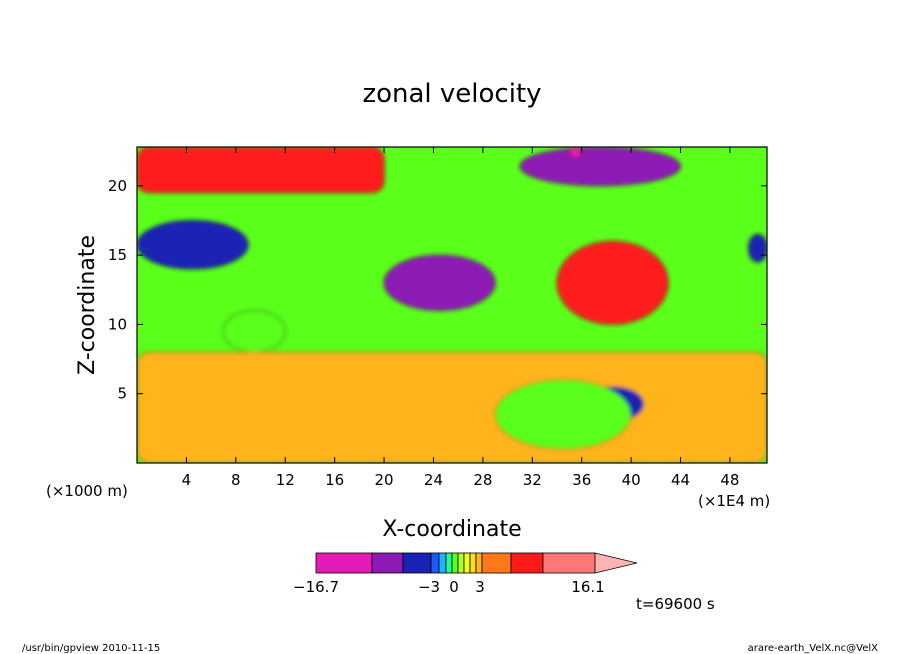 This screenshot has height=654, width=904. I want to click on colorbar-label: 0, so click(454, 587).